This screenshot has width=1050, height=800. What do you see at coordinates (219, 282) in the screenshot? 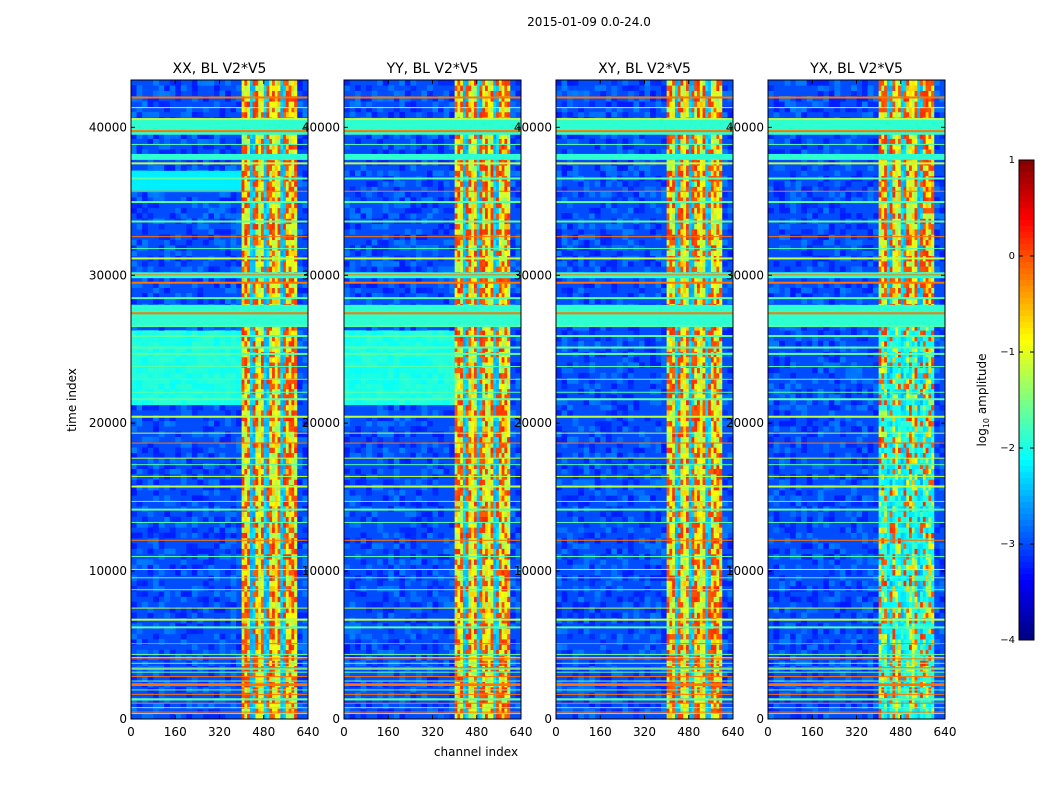
I see `flag-line` at bounding box center [219, 282].